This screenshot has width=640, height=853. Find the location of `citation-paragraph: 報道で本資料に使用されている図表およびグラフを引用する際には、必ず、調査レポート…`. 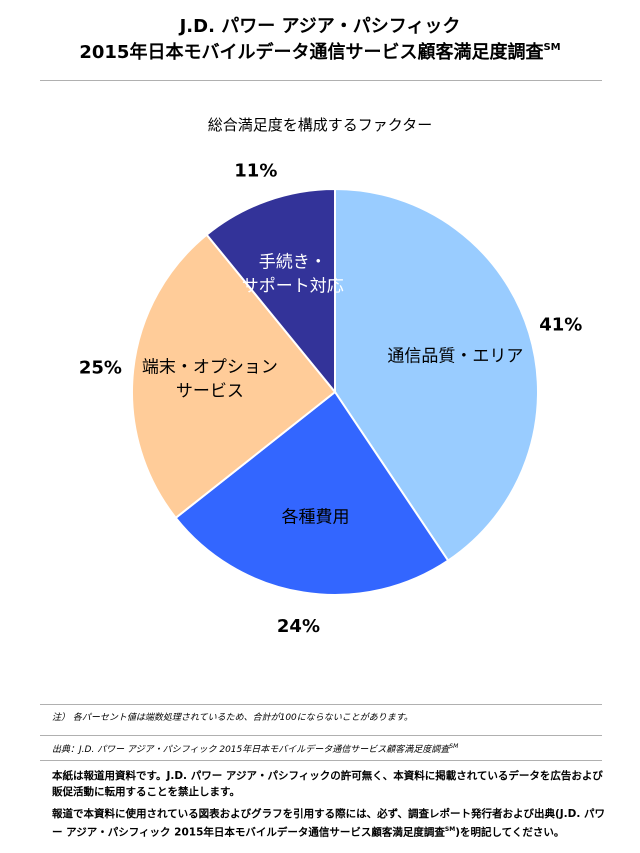

citation-paragraph: 報道で本資料に使用されている図表およびグラフを引用する際には、必ず、調査レポート… is located at coordinates (332, 823).